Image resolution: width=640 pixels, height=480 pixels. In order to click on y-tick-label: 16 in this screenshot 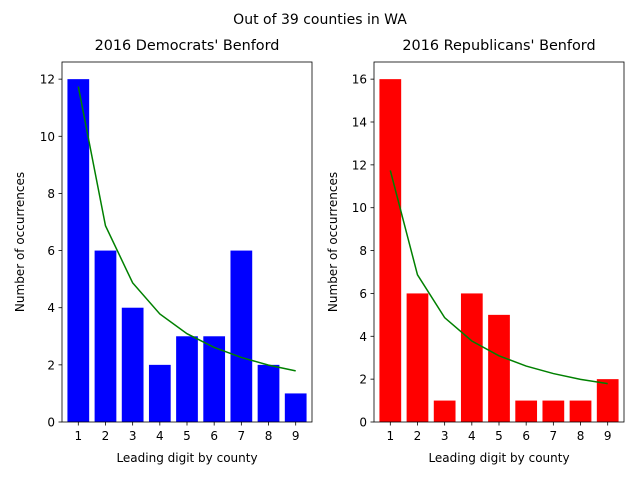, I will do `click(359, 80)`.